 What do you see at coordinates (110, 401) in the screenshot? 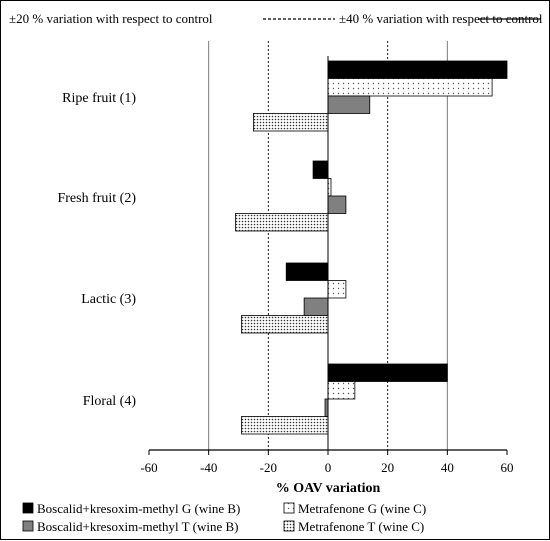
I see `category-label: Floral (4)` at bounding box center [110, 401].